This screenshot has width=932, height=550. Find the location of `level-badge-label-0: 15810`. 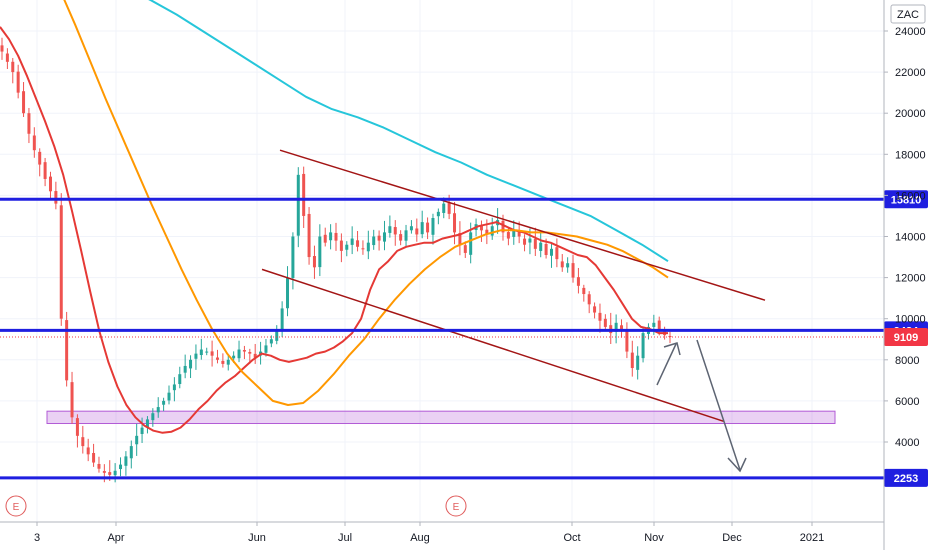

level-badge-label-0: 15810 is located at coordinates (906, 200).